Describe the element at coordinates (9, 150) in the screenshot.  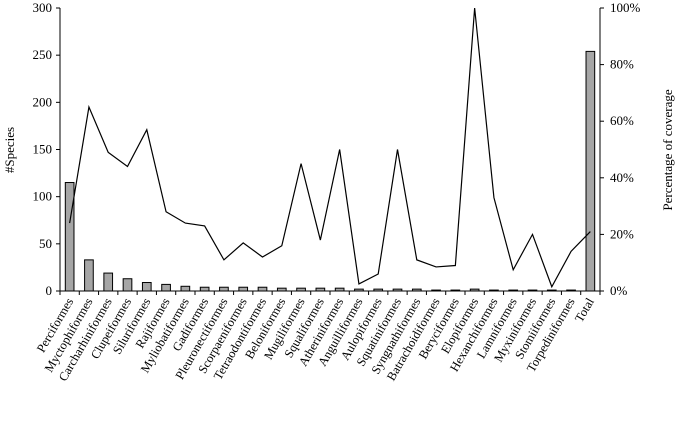
I see `y-axis-label: #Species` at that location.